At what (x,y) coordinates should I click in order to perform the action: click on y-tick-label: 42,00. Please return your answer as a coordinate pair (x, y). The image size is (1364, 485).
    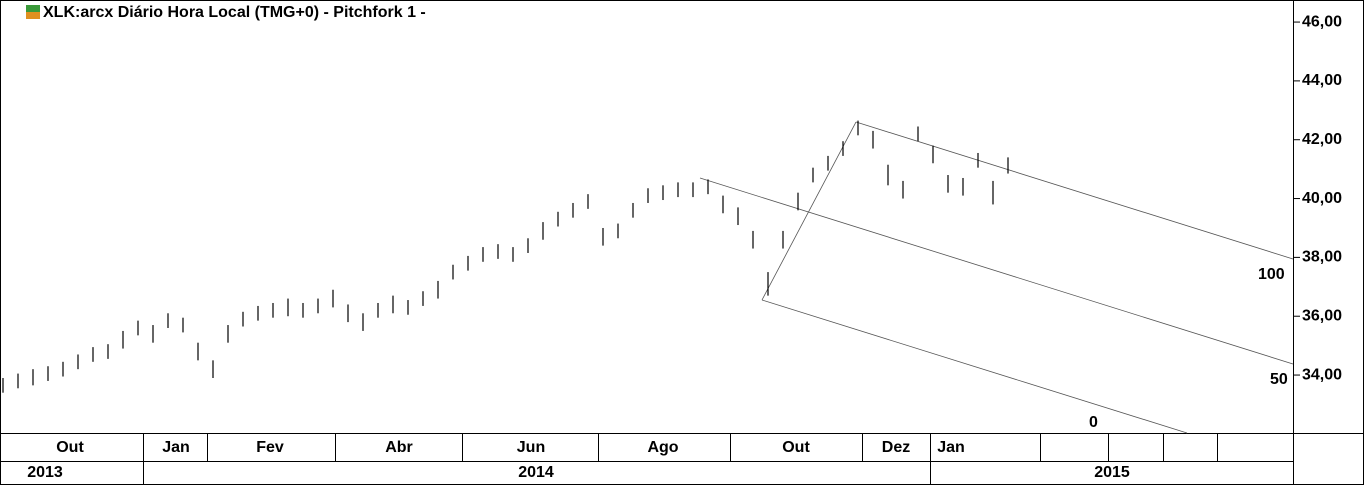
    Looking at the image, I should click on (1322, 139).